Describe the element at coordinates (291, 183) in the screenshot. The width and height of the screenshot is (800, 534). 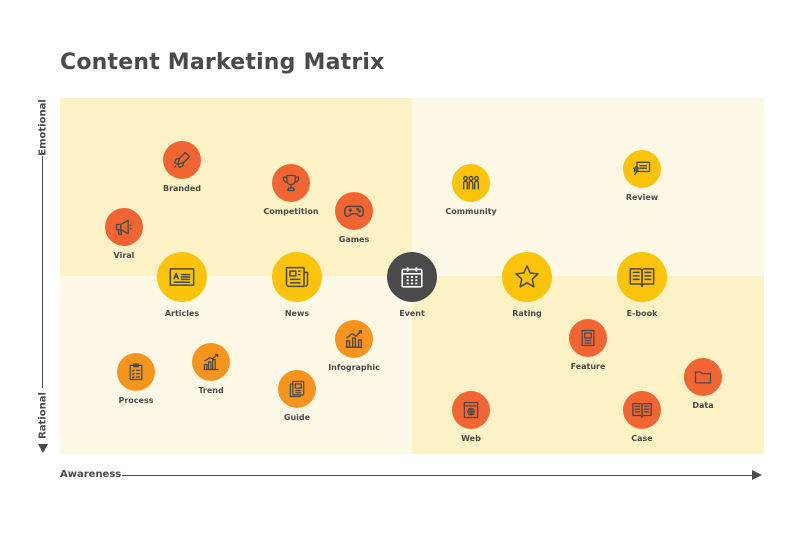
I see `trophy-icon` at that location.